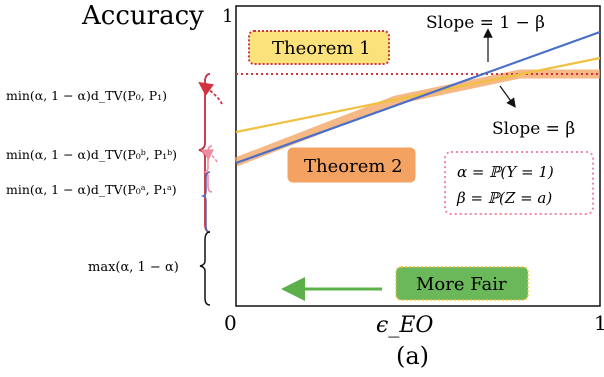 This screenshot has width=604, height=377. Describe the element at coordinates (412, 356) in the screenshot. I see `figure-caption: (a)` at that location.